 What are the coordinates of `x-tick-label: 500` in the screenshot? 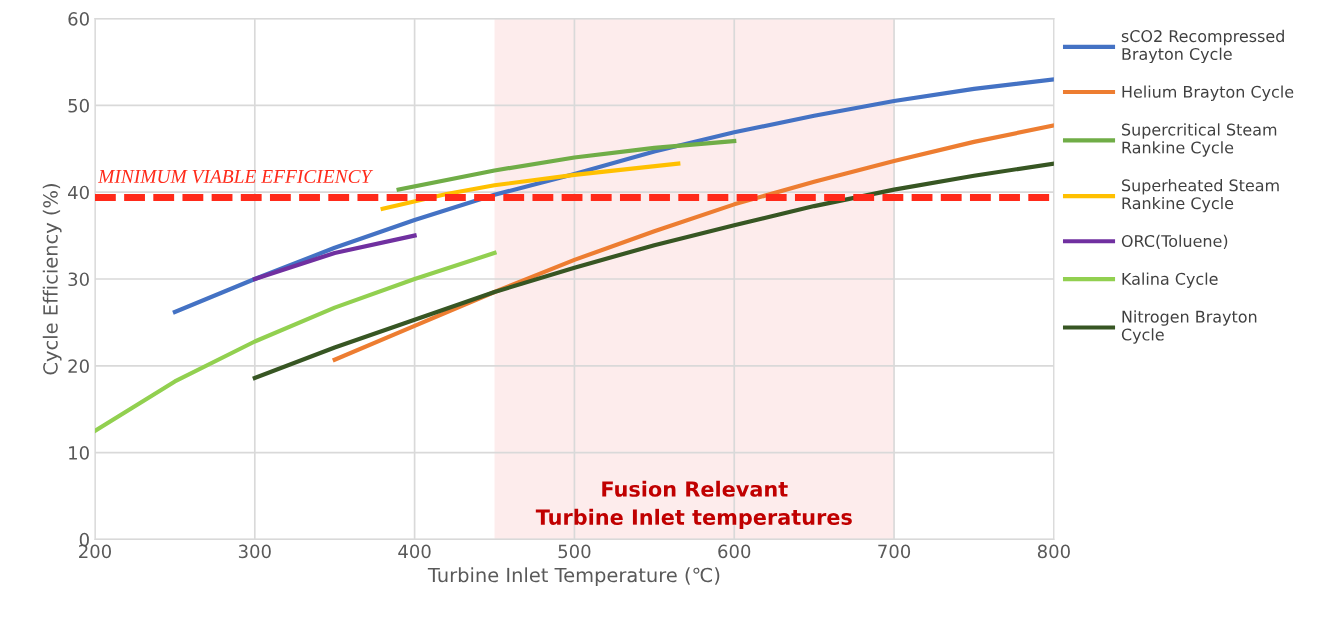 It's located at (574, 551).